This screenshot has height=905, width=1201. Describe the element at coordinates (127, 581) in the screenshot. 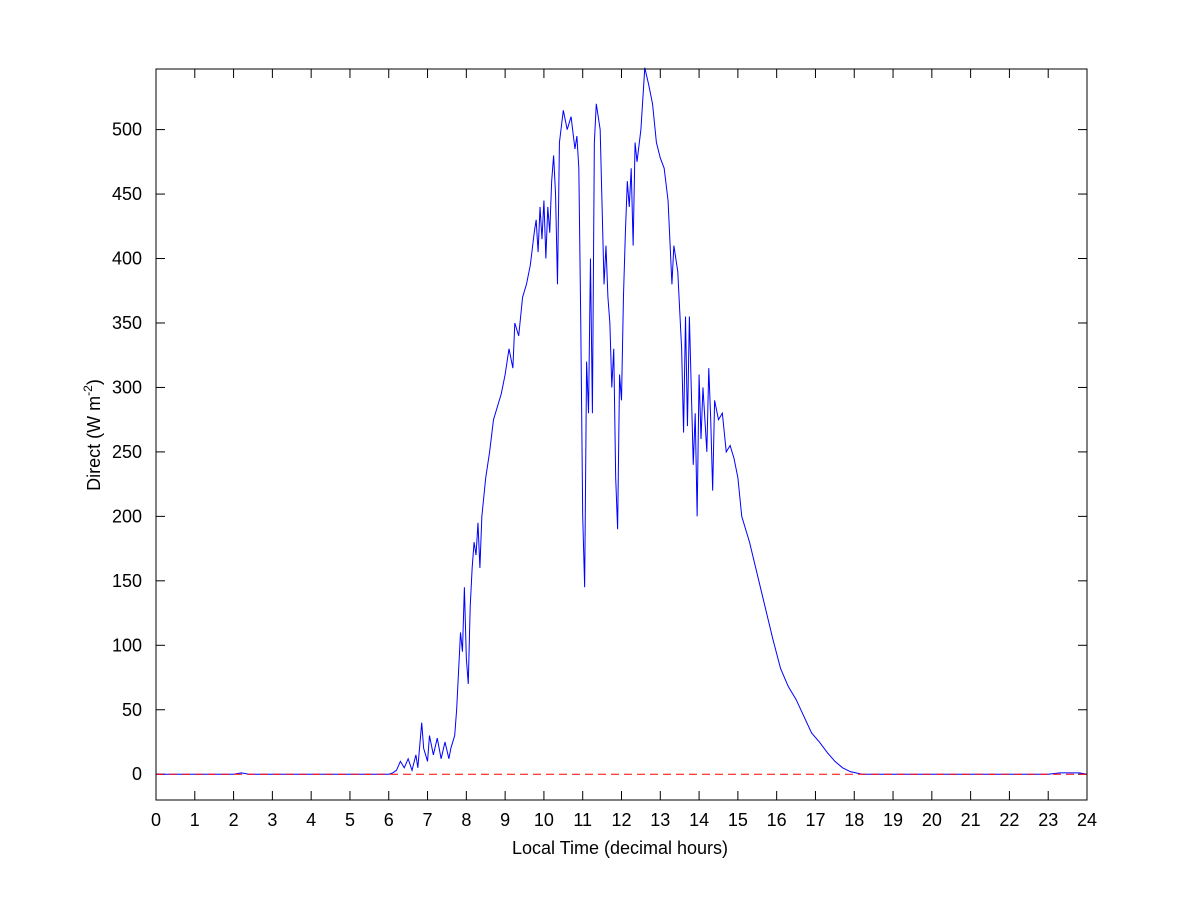

I see `y-tick-label: 150` at that location.